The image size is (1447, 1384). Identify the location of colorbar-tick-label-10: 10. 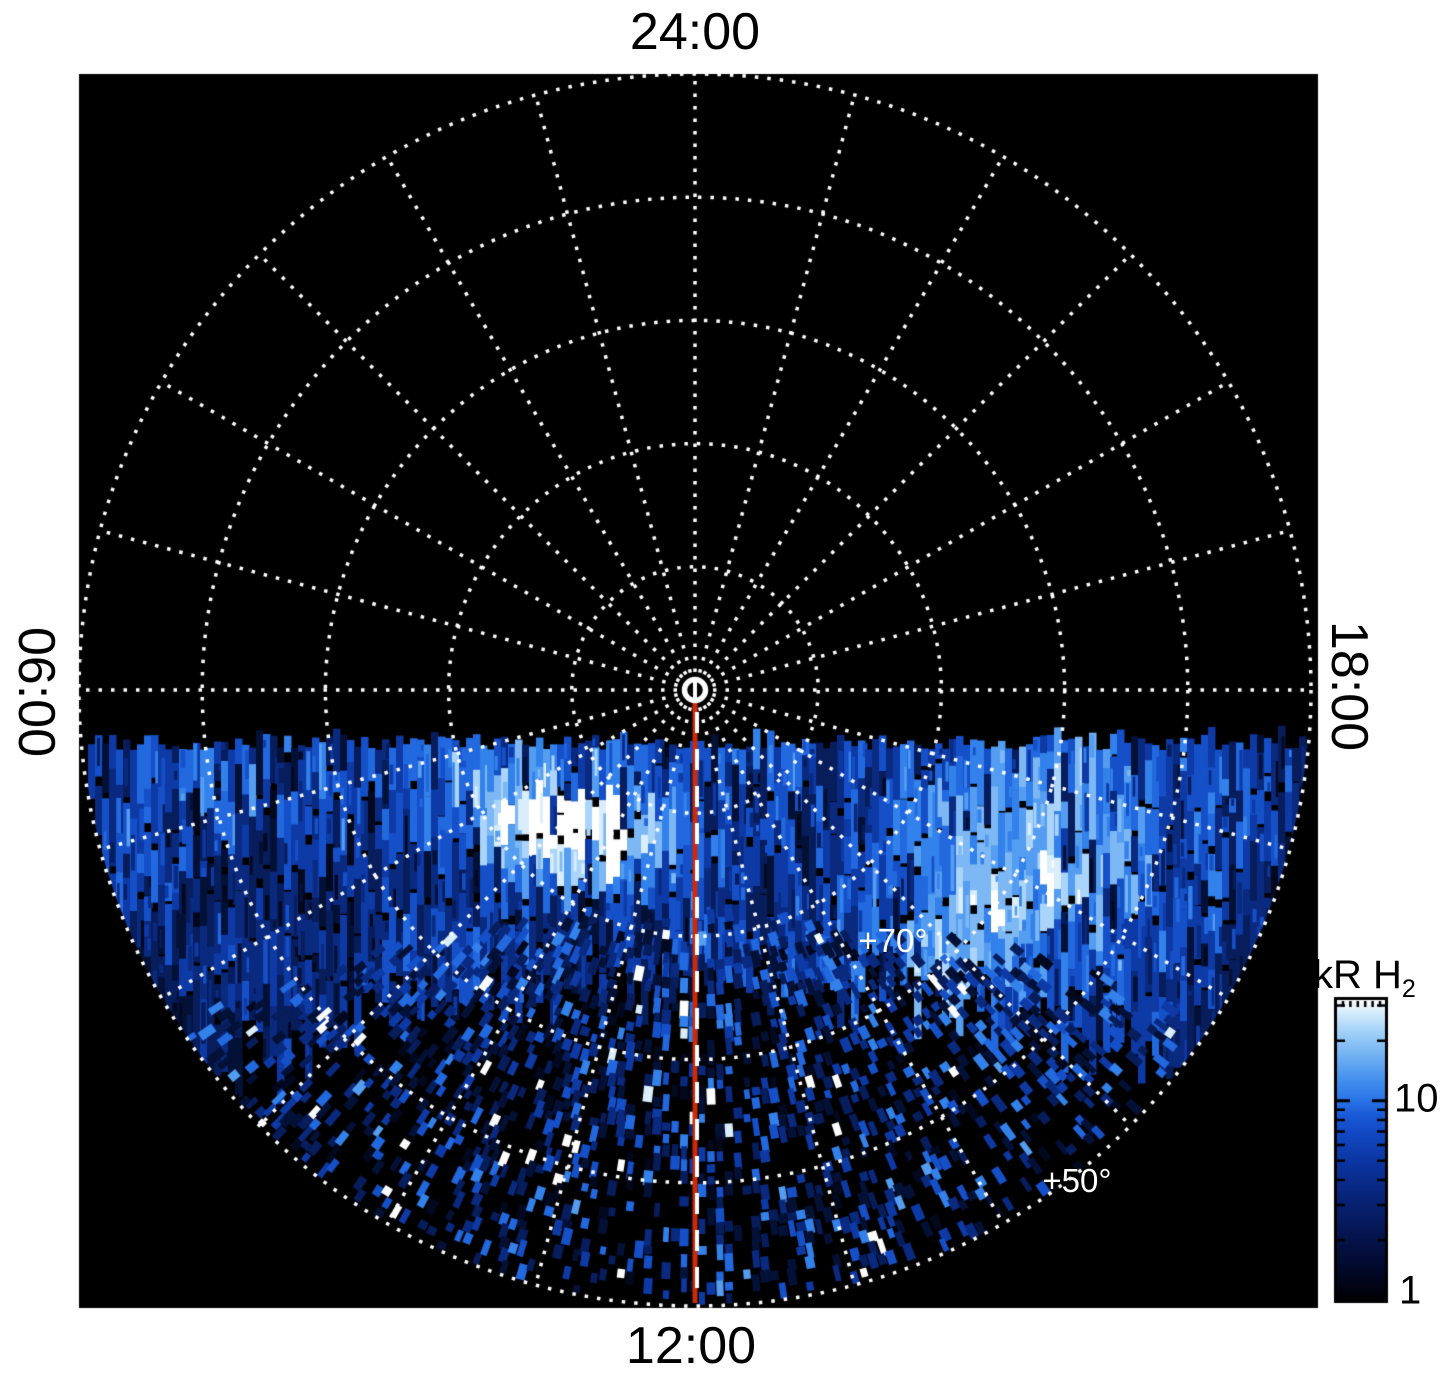
(1416, 1098).